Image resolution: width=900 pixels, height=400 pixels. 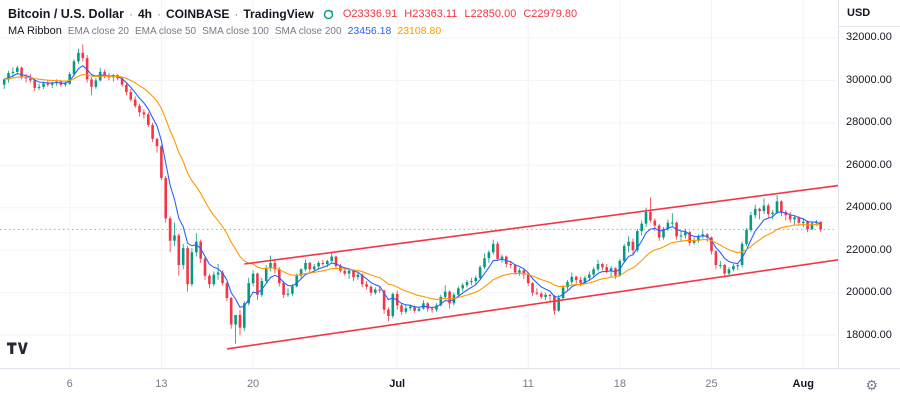 What do you see at coordinates (419, 31) in the screenshot?
I see `indicator-value-sma: 23108.80` at bounding box center [419, 31].